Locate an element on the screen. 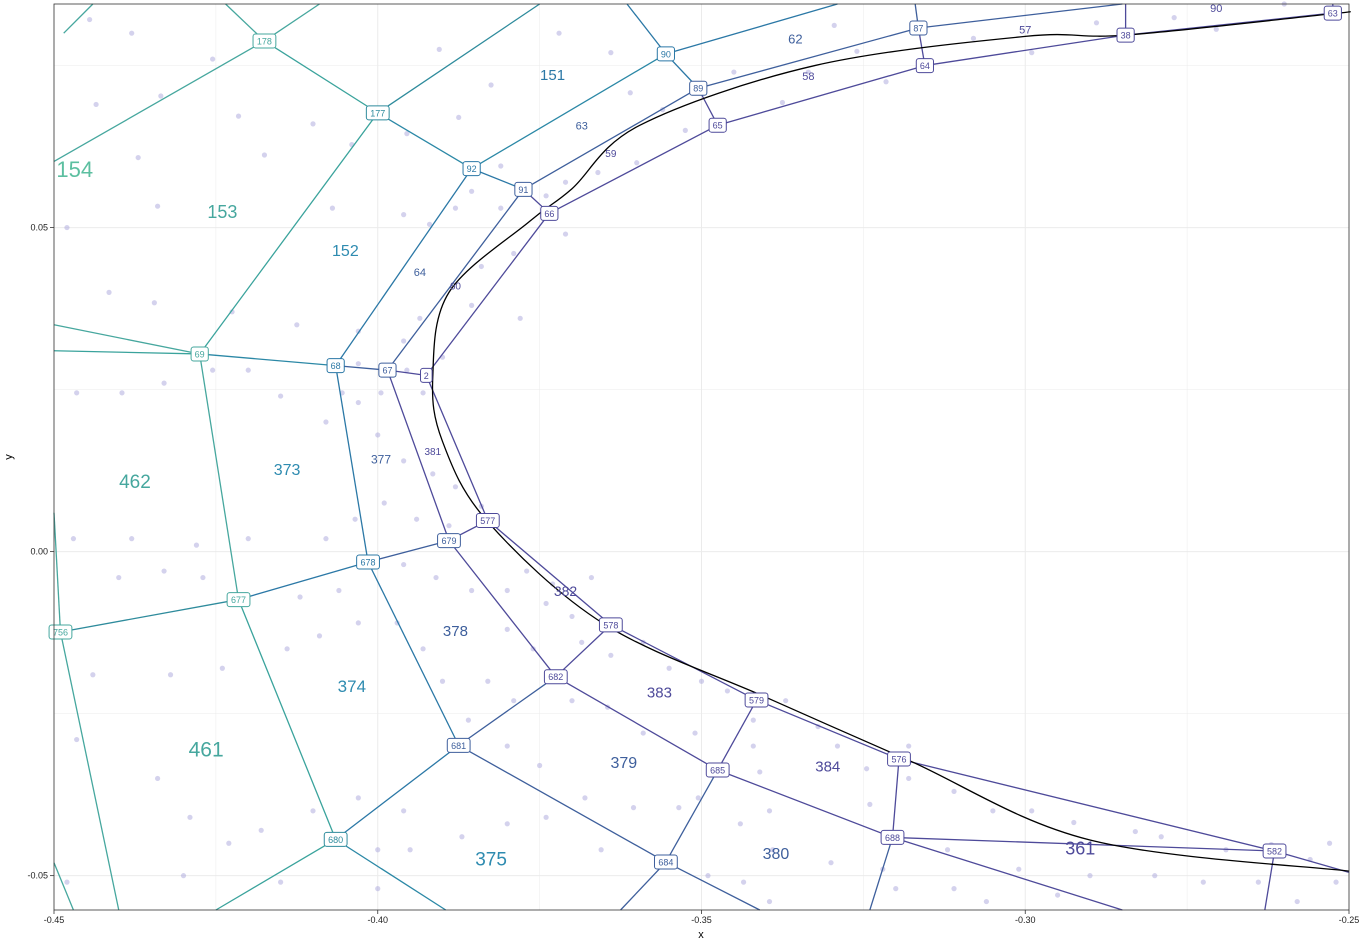 This screenshot has width=1368, height=942. vertex-label: 677 is located at coordinates (238, 600).